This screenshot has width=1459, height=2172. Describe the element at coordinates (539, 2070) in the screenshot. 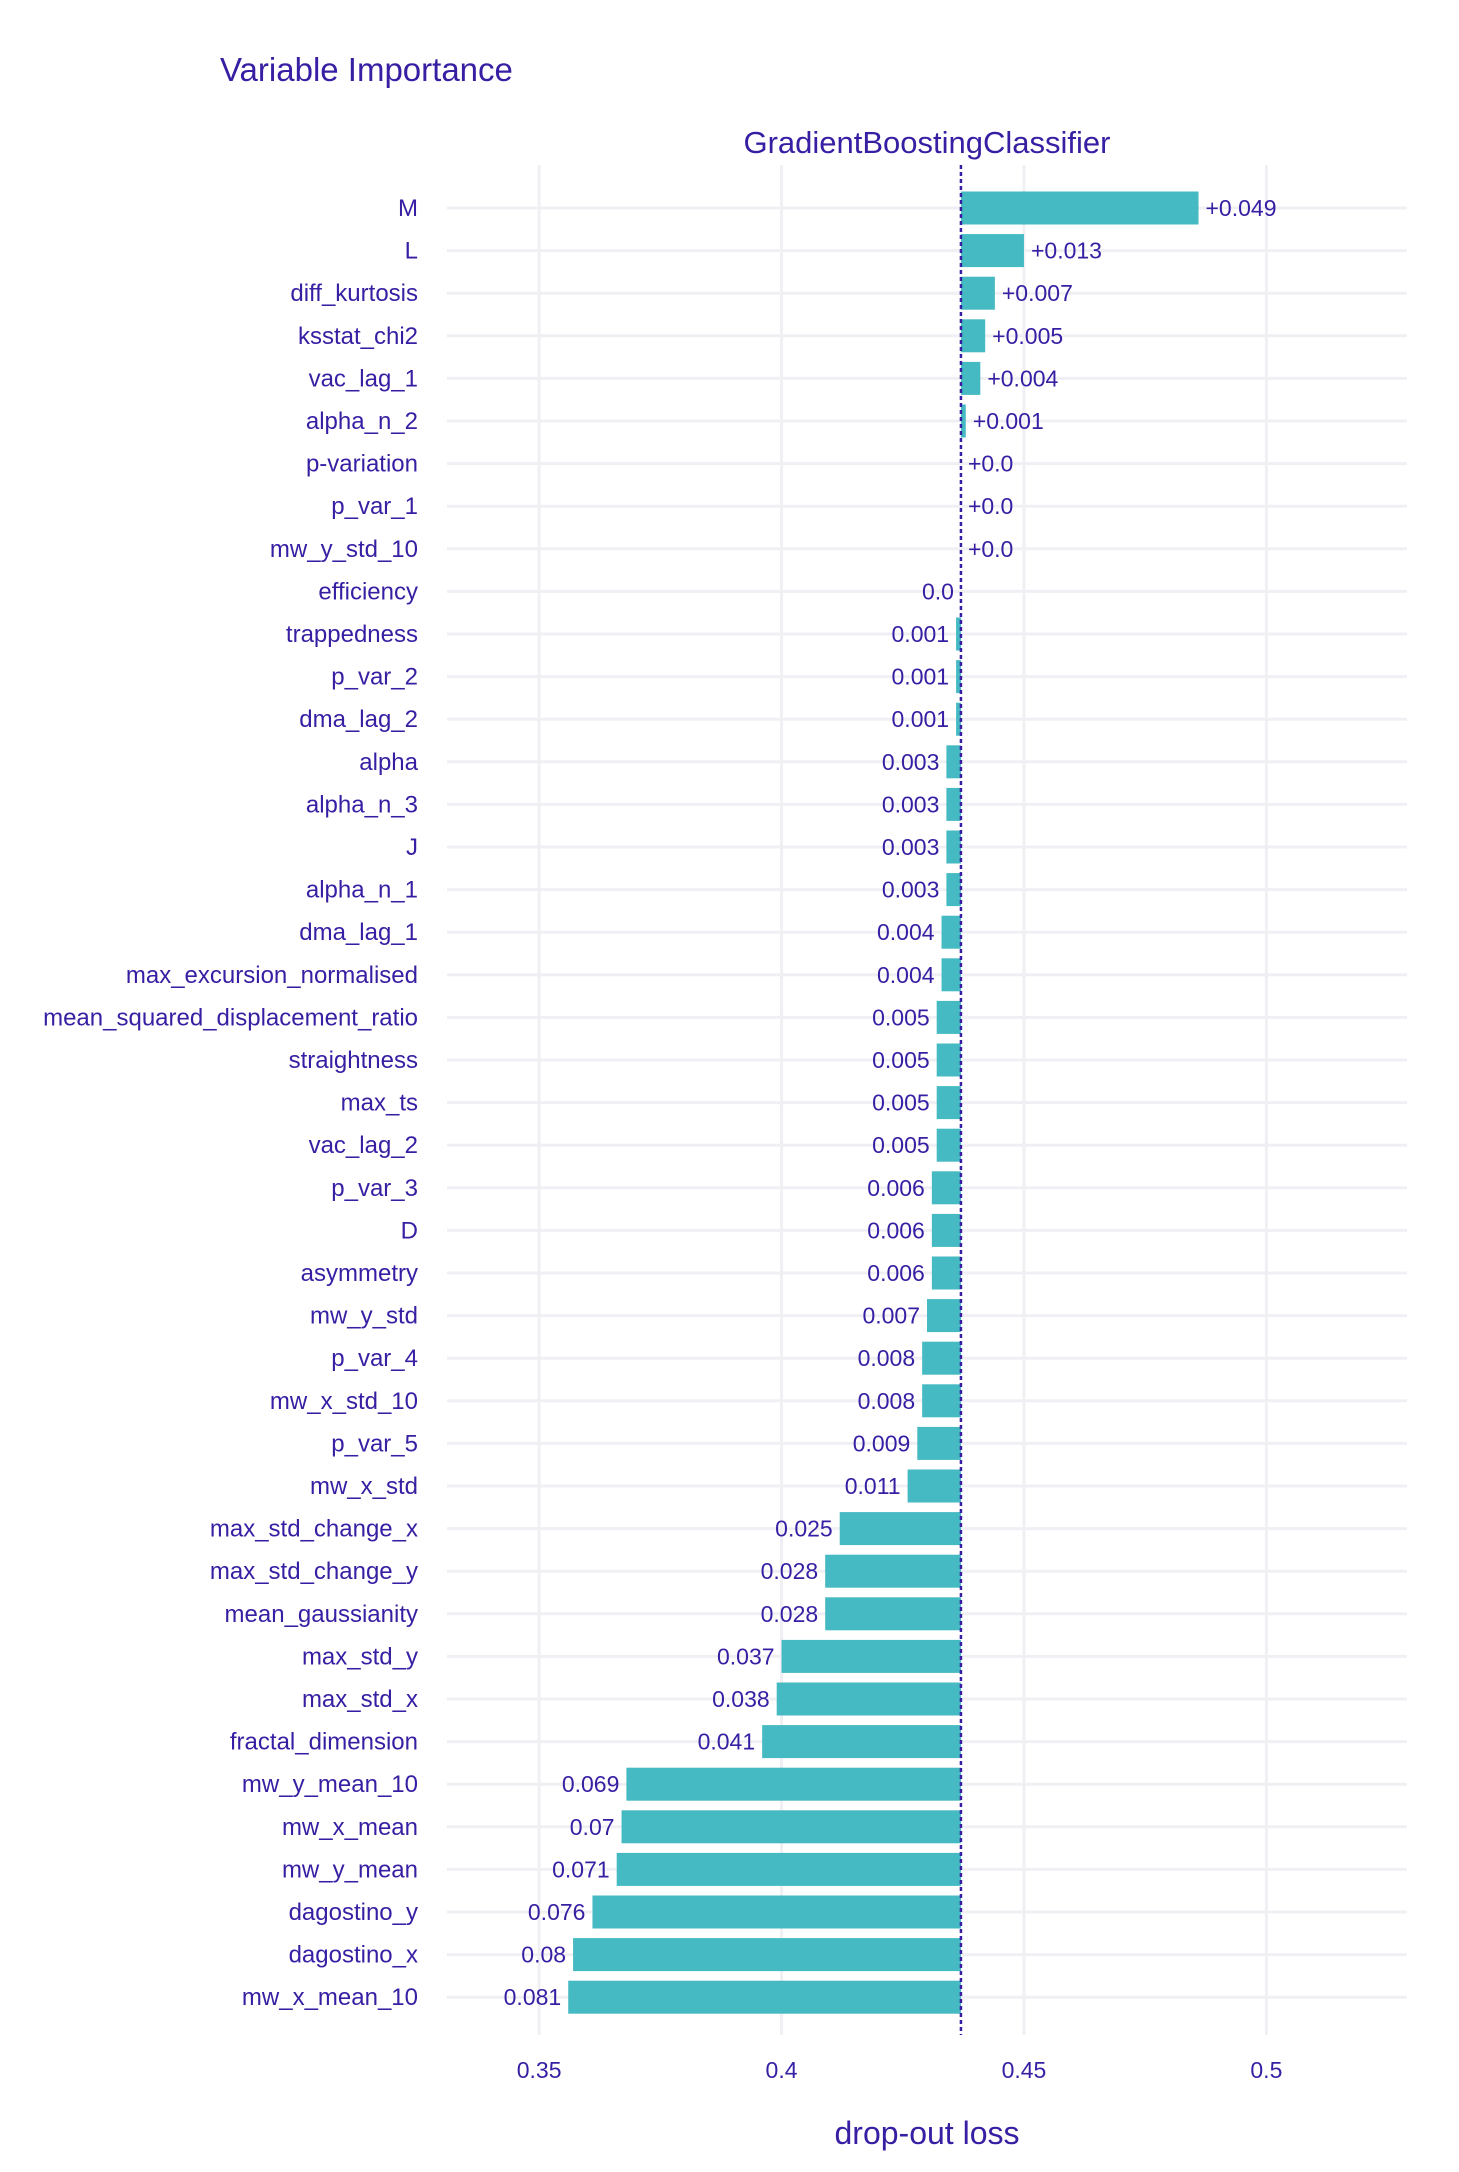

I see `x-tick-label: 0.35` at that location.